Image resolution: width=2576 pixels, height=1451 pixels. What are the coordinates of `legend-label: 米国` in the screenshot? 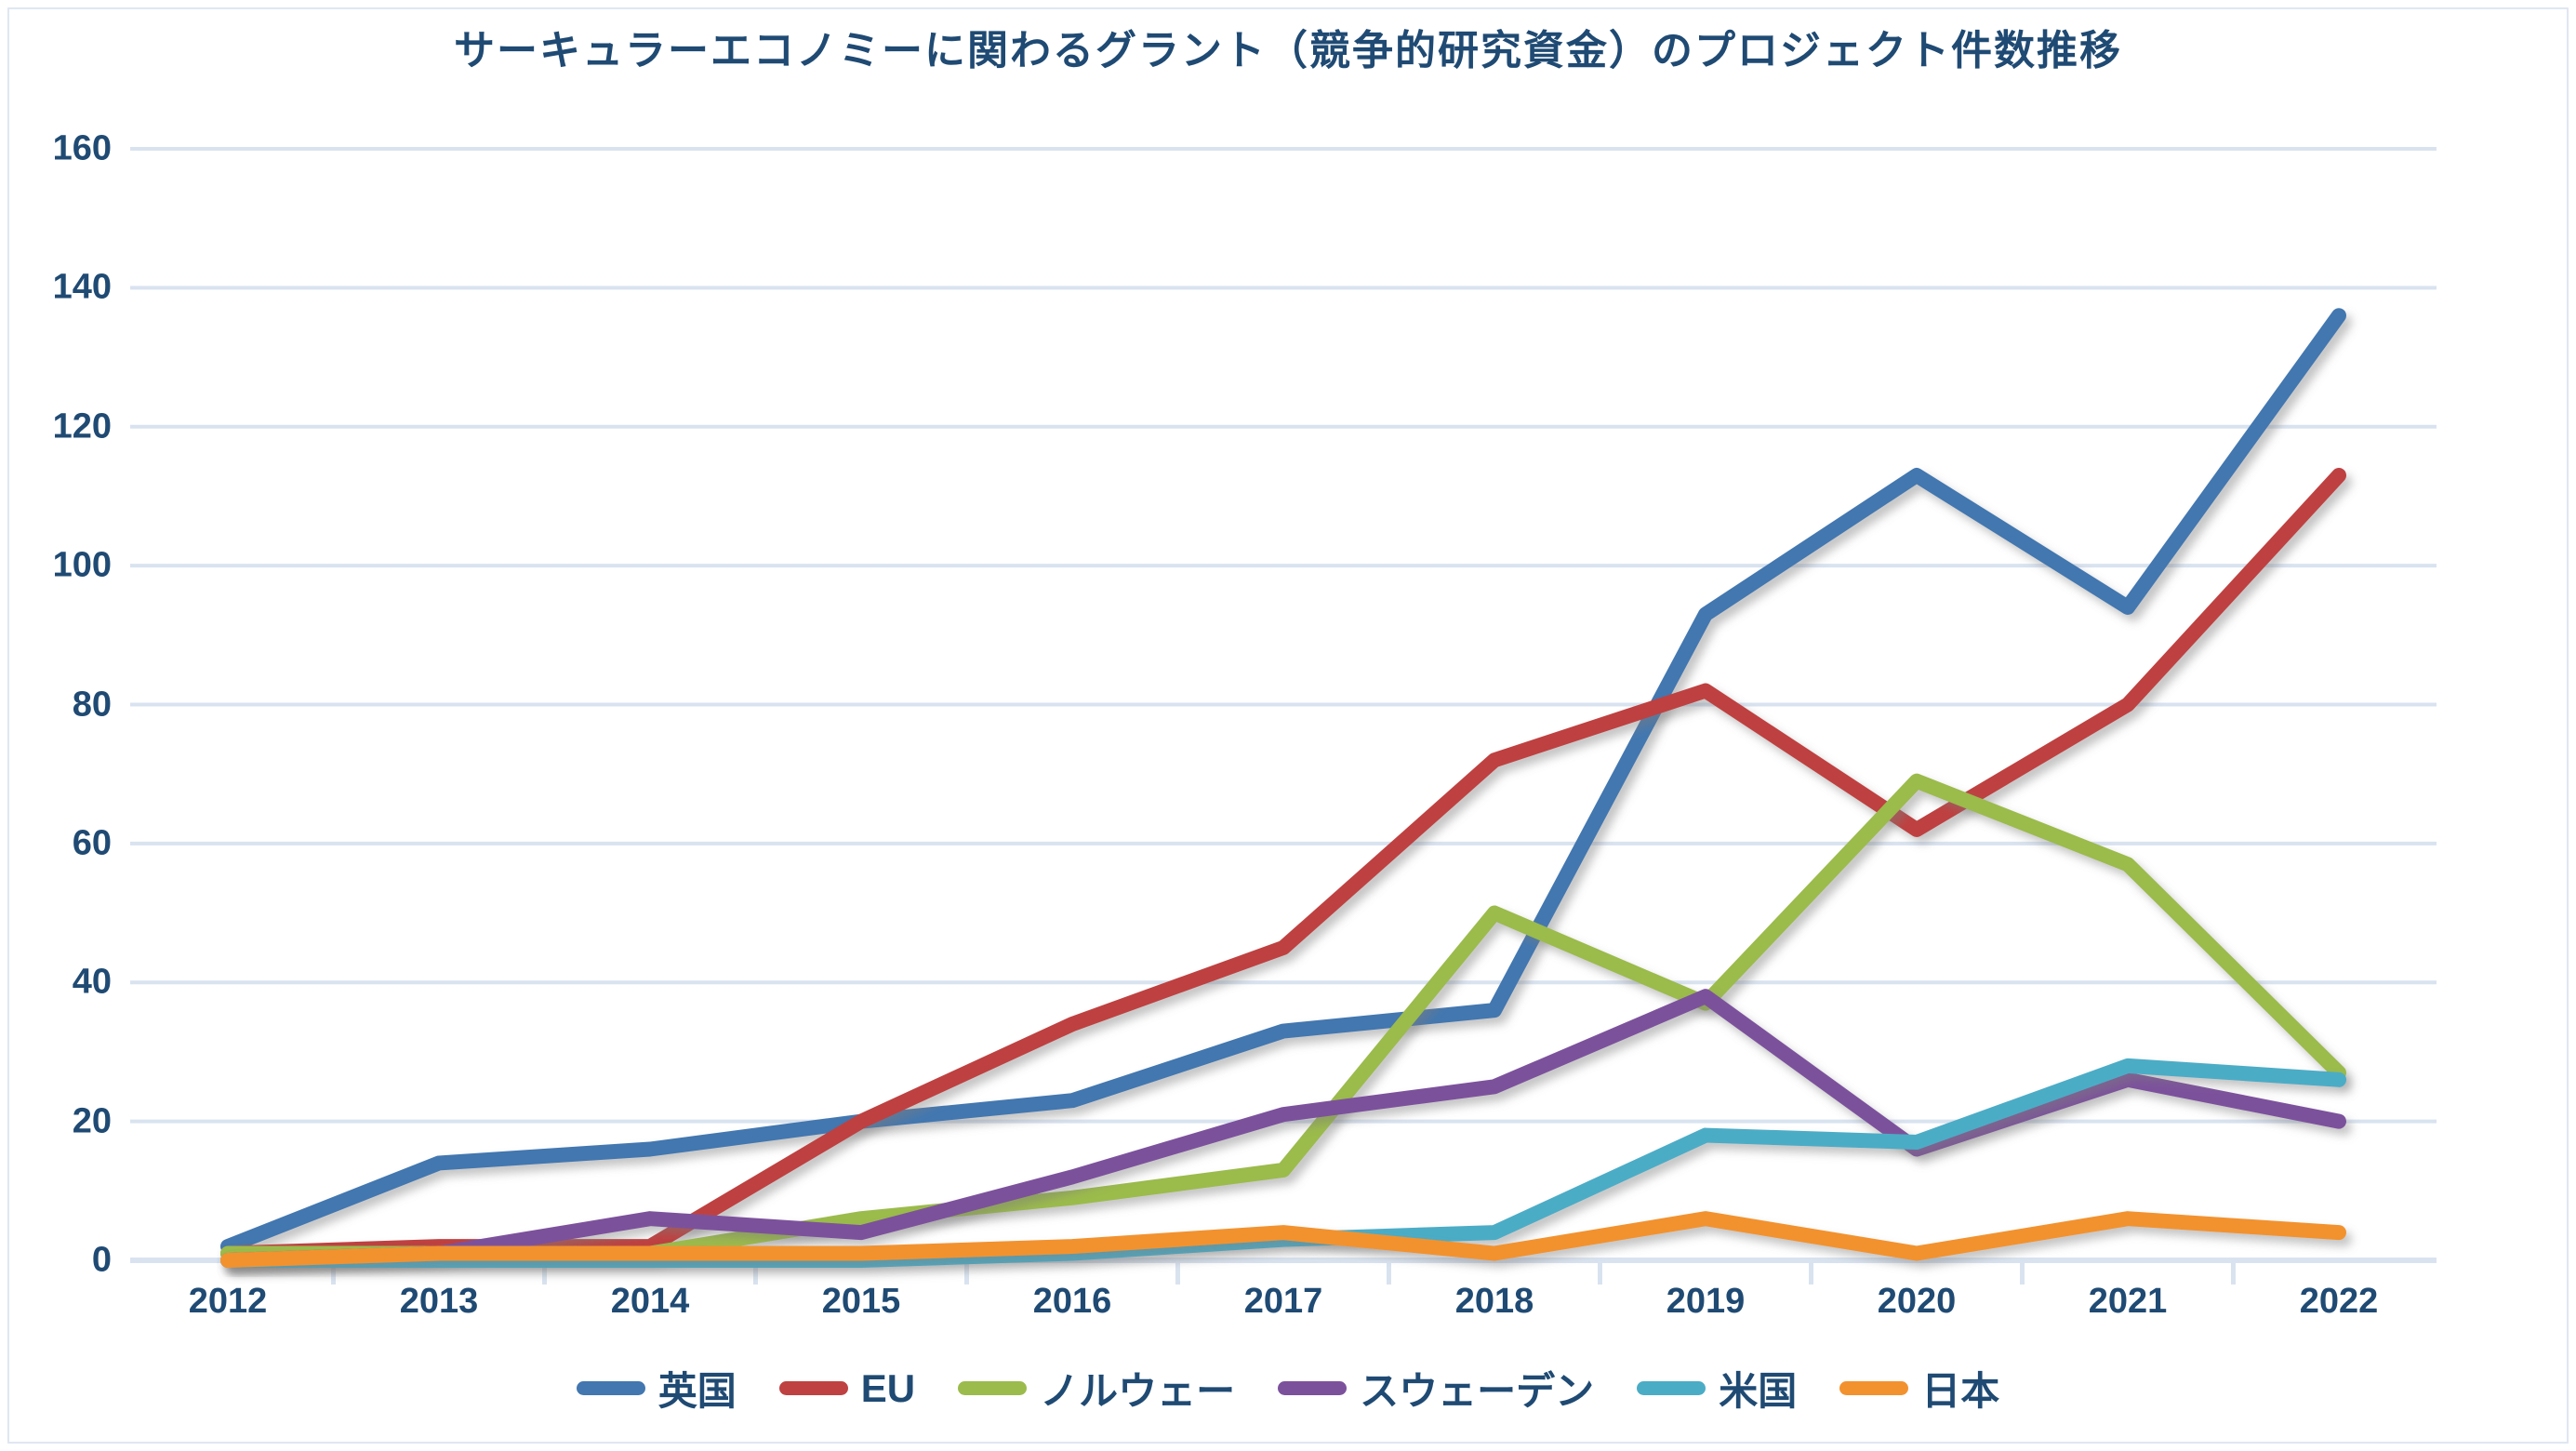 It's located at (1758, 1391).